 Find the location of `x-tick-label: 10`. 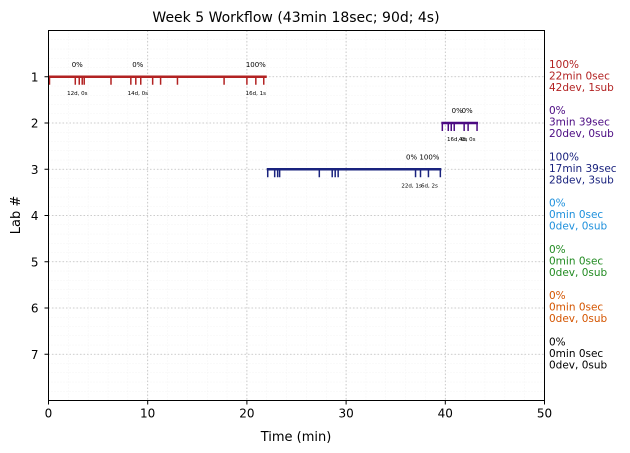

x-tick-label: 10 is located at coordinates (147, 414).